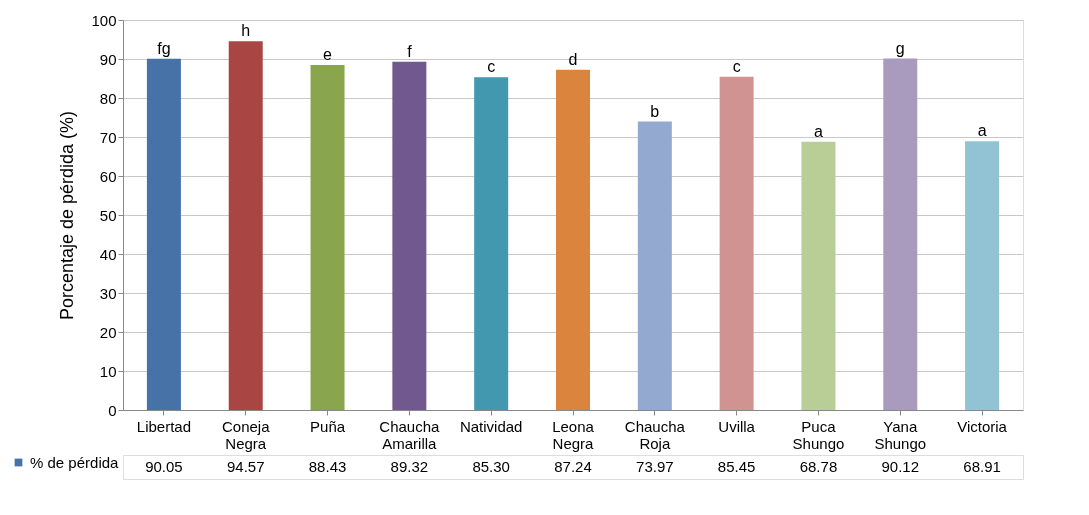 The width and height of the screenshot is (1089, 515). What do you see at coordinates (67, 215) in the screenshot?
I see `y-axis-title: Porcentaje de pérdida (%)` at bounding box center [67, 215].